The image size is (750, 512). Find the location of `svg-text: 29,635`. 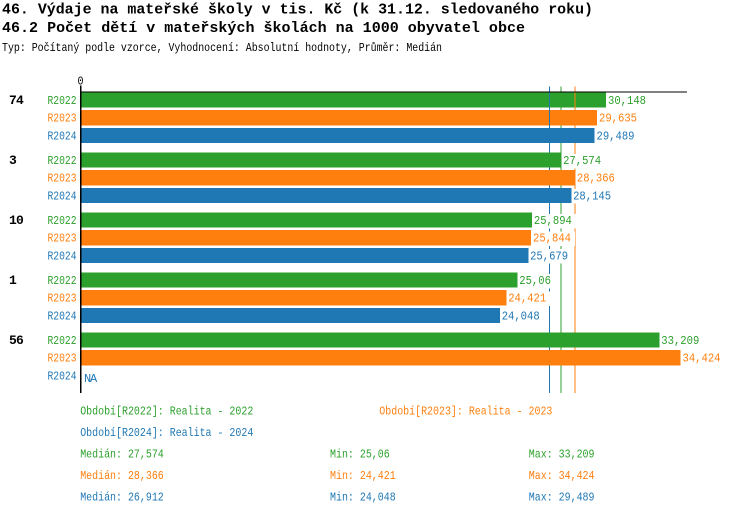

svg-text: 29,635 is located at coordinates (618, 119).